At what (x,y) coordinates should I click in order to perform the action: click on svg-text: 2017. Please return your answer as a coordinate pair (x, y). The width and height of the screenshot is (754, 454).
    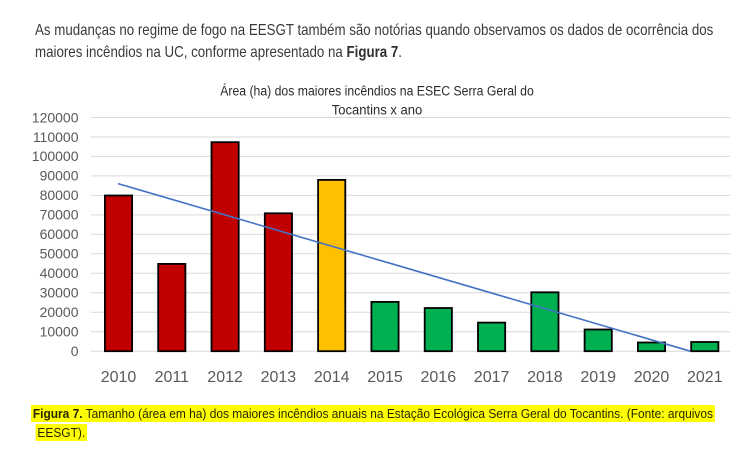
    Looking at the image, I should click on (492, 377).